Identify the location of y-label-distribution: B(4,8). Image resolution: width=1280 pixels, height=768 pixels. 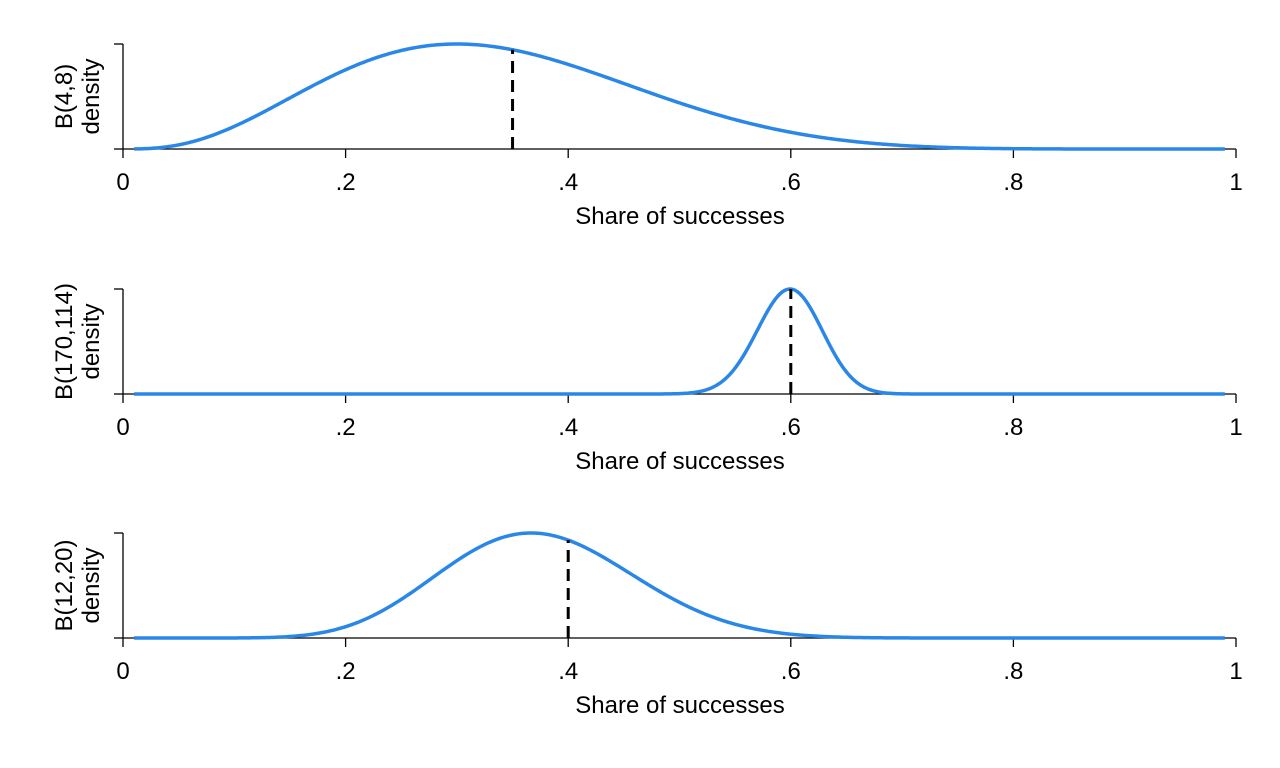
(64, 96).